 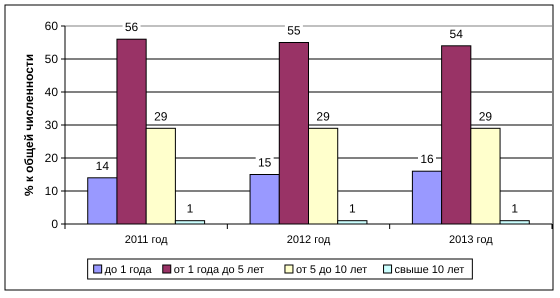 I want to click on y-tick-label: 0, so click(x=54, y=224).